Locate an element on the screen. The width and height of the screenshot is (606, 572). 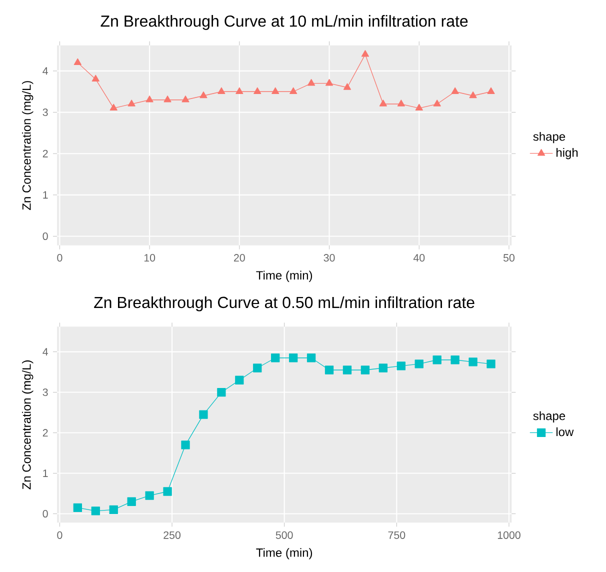
x-tick-label: 30 is located at coordinates (329, 258).